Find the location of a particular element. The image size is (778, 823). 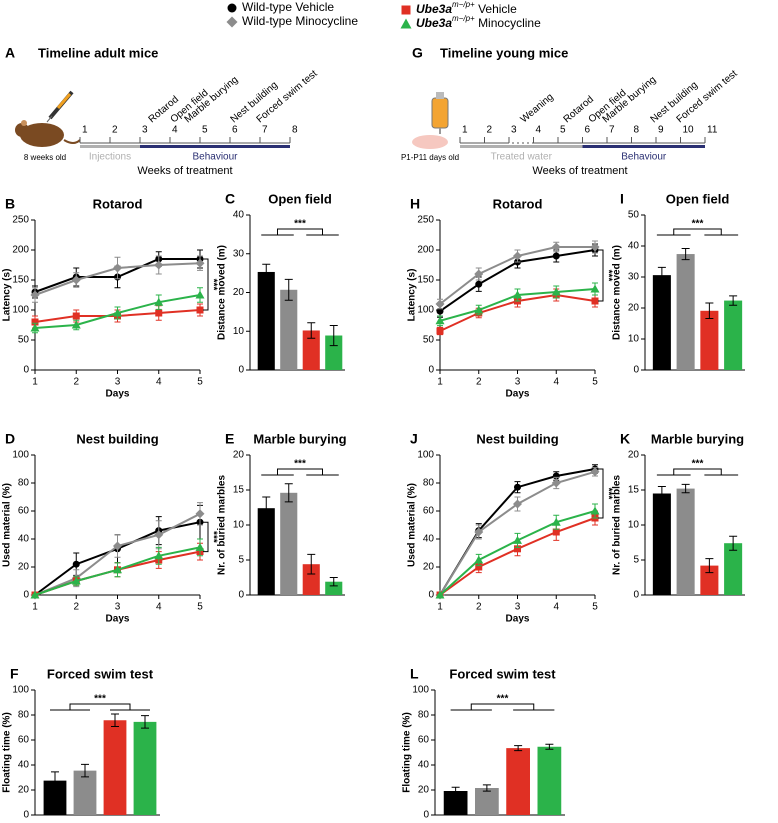

y-tick-label: 60 is located at coordinates (24, 511).